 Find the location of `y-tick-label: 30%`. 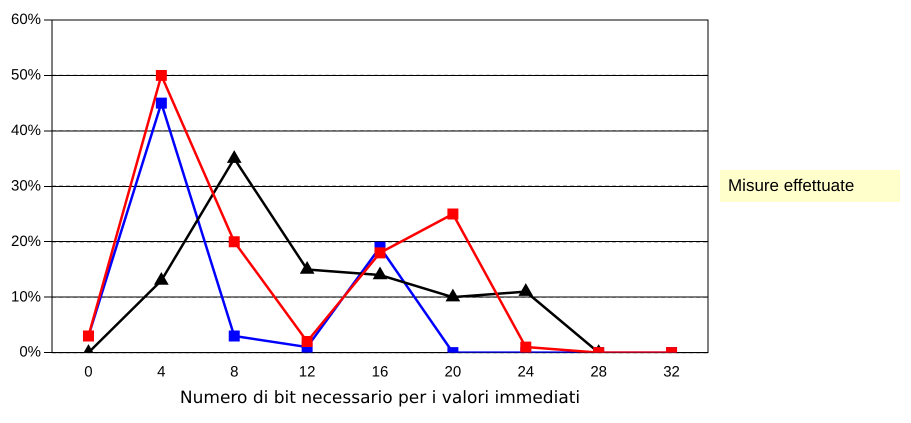

y-tick-label: 30% is located at coordinates (26, 185).